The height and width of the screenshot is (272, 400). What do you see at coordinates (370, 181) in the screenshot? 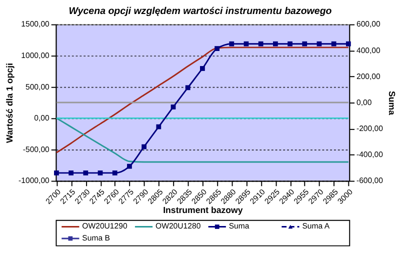
I see `y2-tick-label: -600,00` at bounding box center [370, 181].